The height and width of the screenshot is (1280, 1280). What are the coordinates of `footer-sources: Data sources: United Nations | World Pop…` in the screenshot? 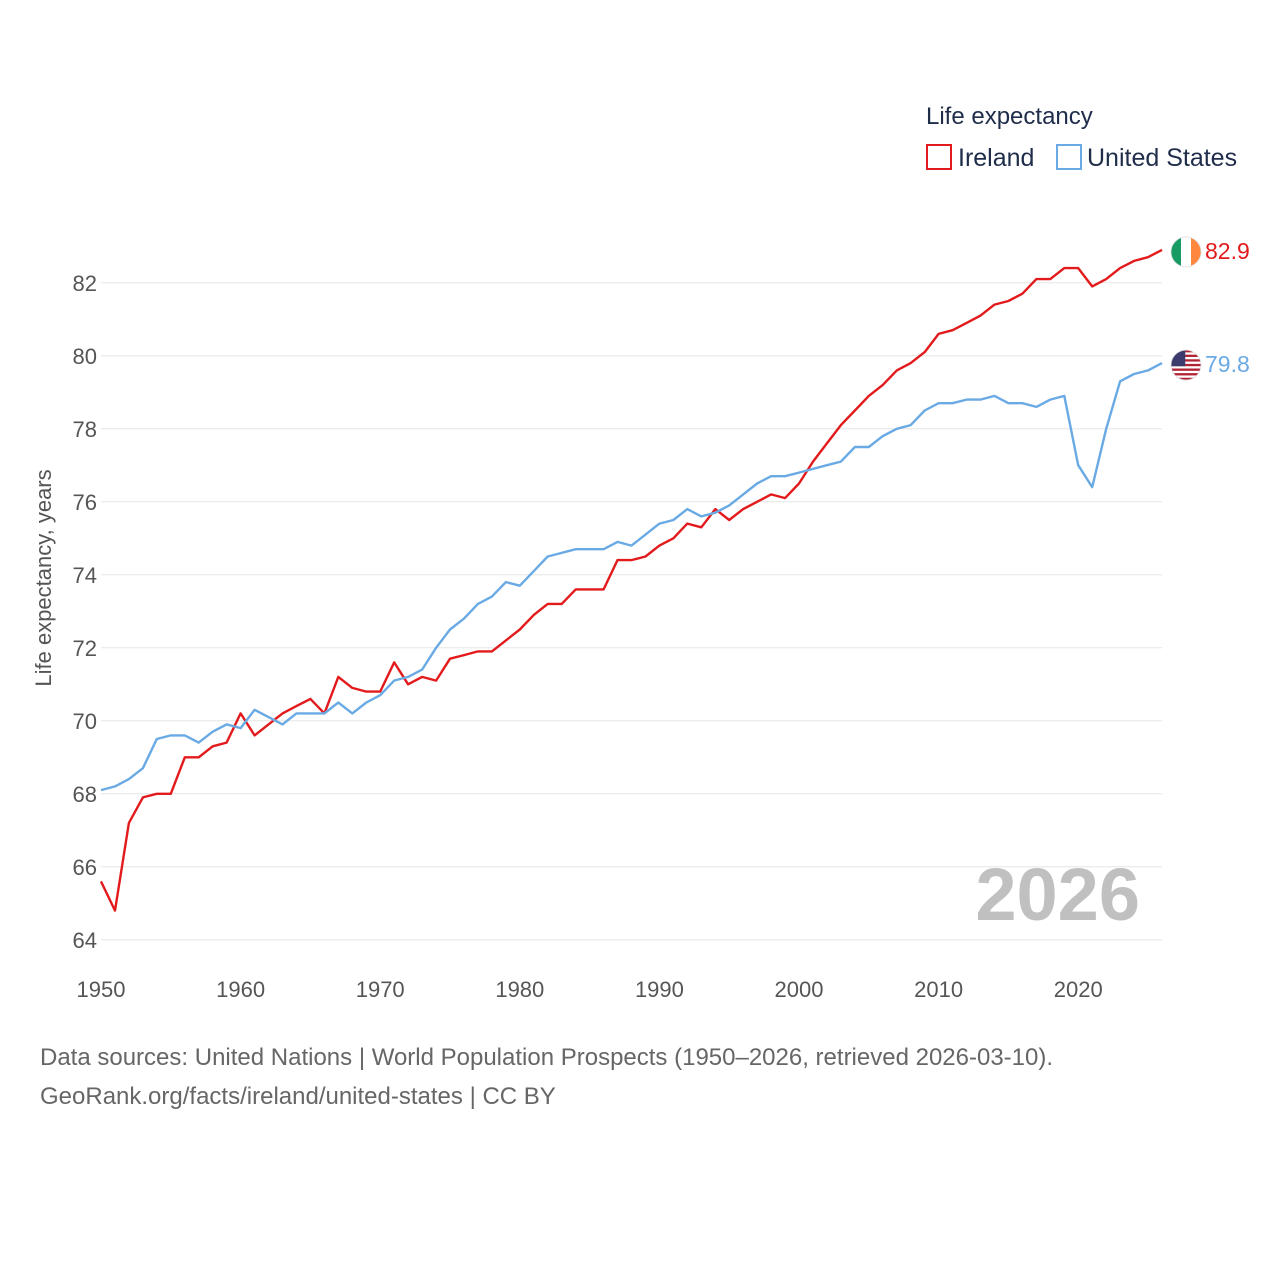 It's located at (547, 1057).